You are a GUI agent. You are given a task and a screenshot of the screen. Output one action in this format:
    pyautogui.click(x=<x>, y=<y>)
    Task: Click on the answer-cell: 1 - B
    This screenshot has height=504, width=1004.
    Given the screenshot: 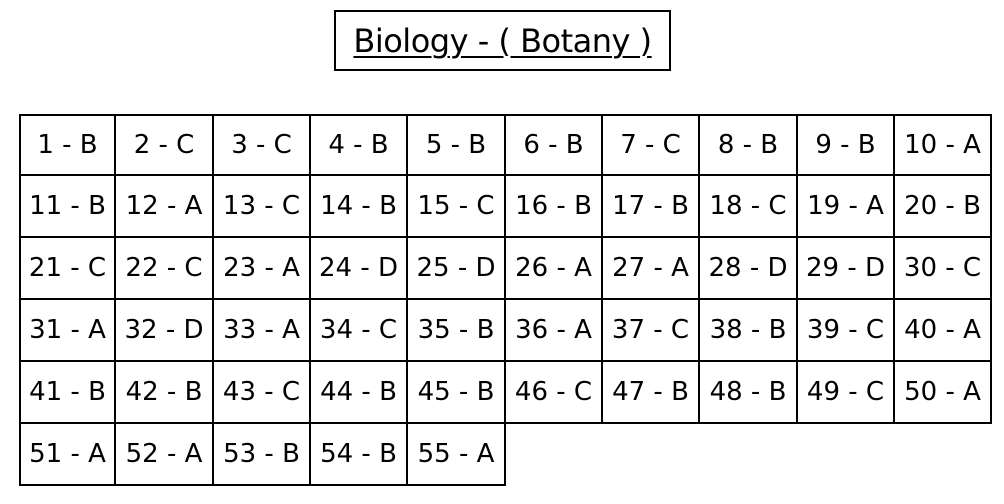 What is the action you would take?
    pyautogui.click(x=67, y=145)
    